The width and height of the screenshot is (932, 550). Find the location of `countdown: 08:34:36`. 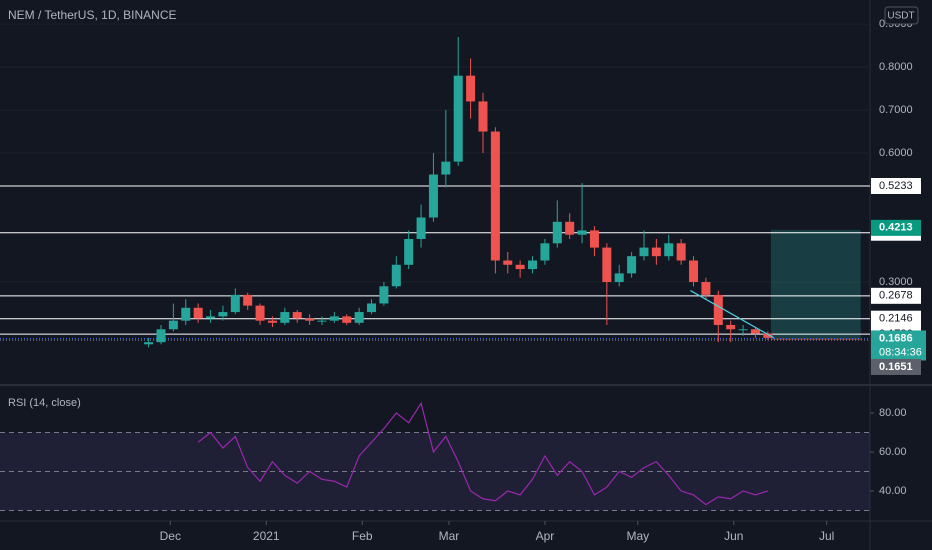

countdown: 08:34:36 is located at coordinates (900, 352).